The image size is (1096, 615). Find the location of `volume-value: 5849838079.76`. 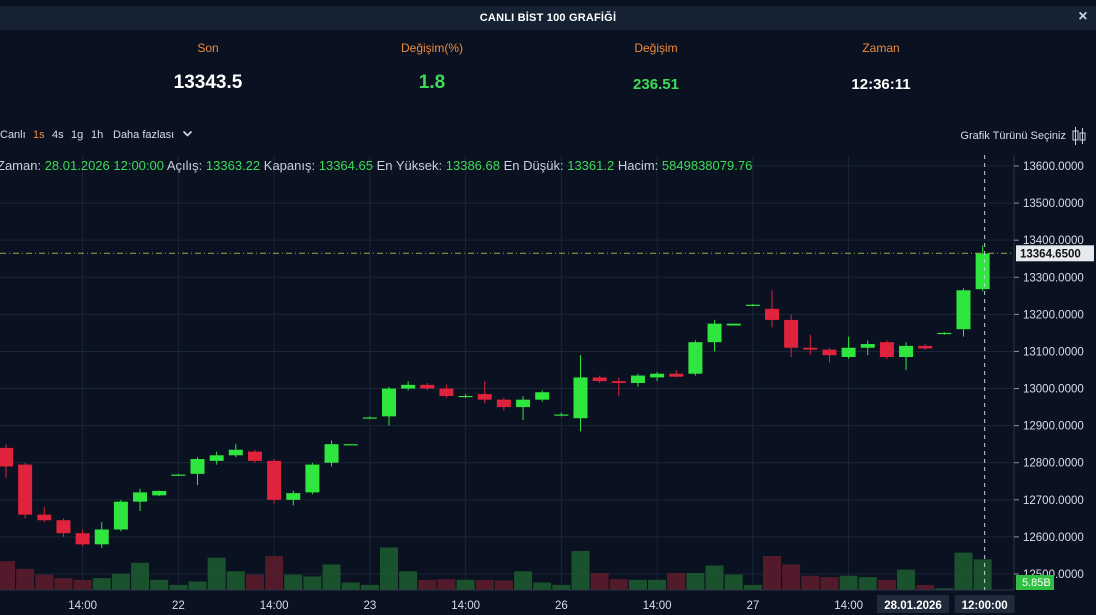

volume-value: 5849838079.76 is located at coordinates (707, 165).